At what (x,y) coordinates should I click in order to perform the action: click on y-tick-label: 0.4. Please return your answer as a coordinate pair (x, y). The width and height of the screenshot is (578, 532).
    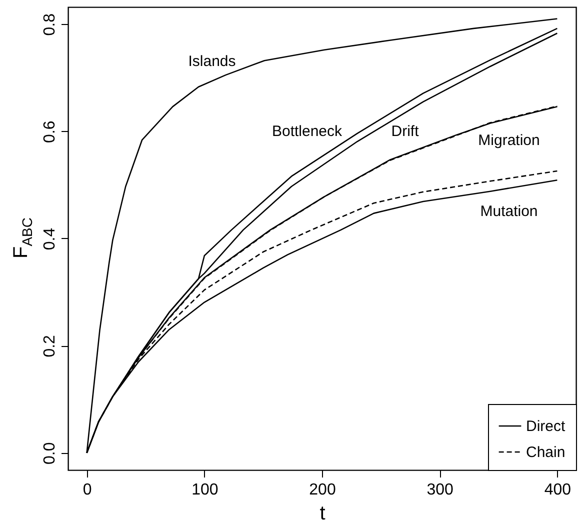
    Looking at the image, I should click on (50, 239).